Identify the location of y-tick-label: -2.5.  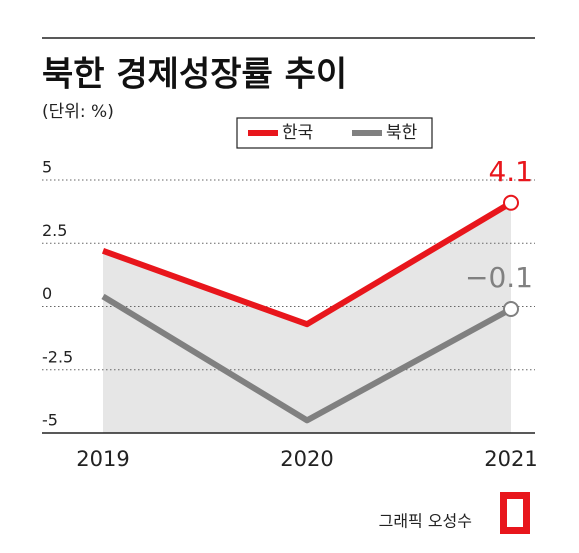
(57, 356).